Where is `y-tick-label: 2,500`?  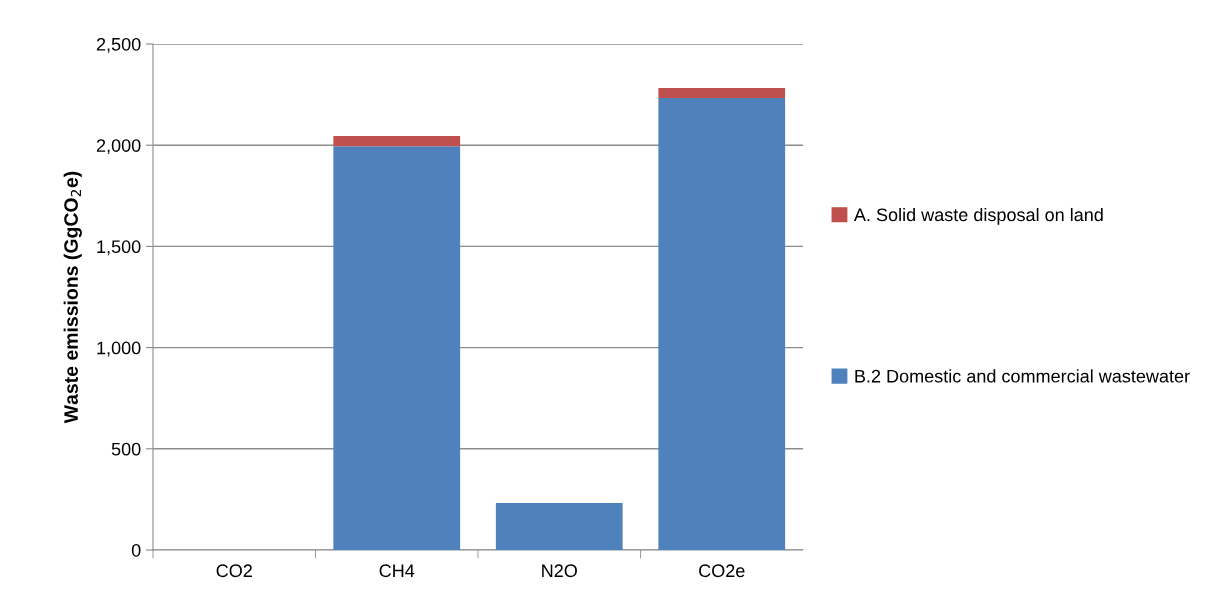
y-tick-label: 2,500 is located at coordinates (118, 45).